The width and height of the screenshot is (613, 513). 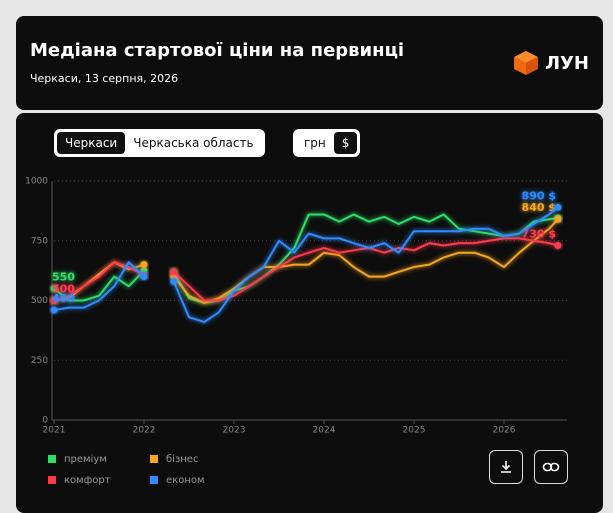 What do you see at coordinates (54, 431) in the screenshot?
I see `x-tick-label: 2021` at bounding box center [54, 431].